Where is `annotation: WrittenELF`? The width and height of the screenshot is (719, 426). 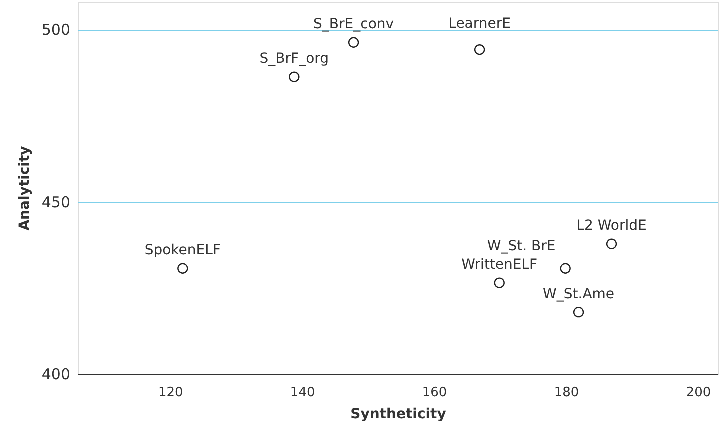 annotation: WrittenELF is located at coordinates (500, 265).